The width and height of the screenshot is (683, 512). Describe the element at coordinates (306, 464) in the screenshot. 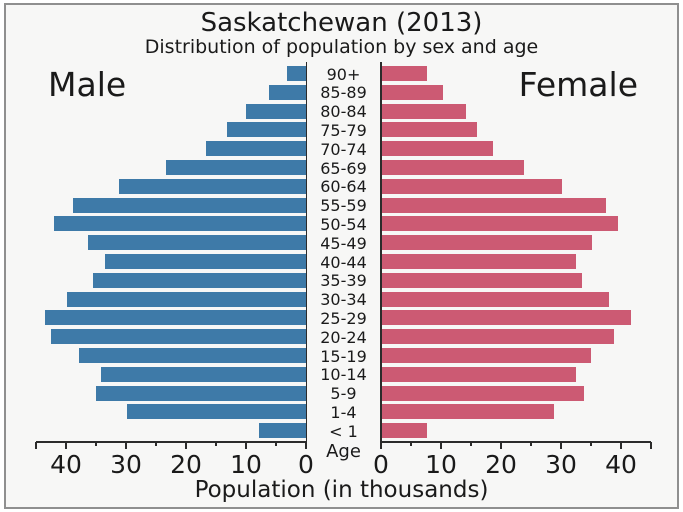

I see `male-axis-tick-label-0: 0` at that location.